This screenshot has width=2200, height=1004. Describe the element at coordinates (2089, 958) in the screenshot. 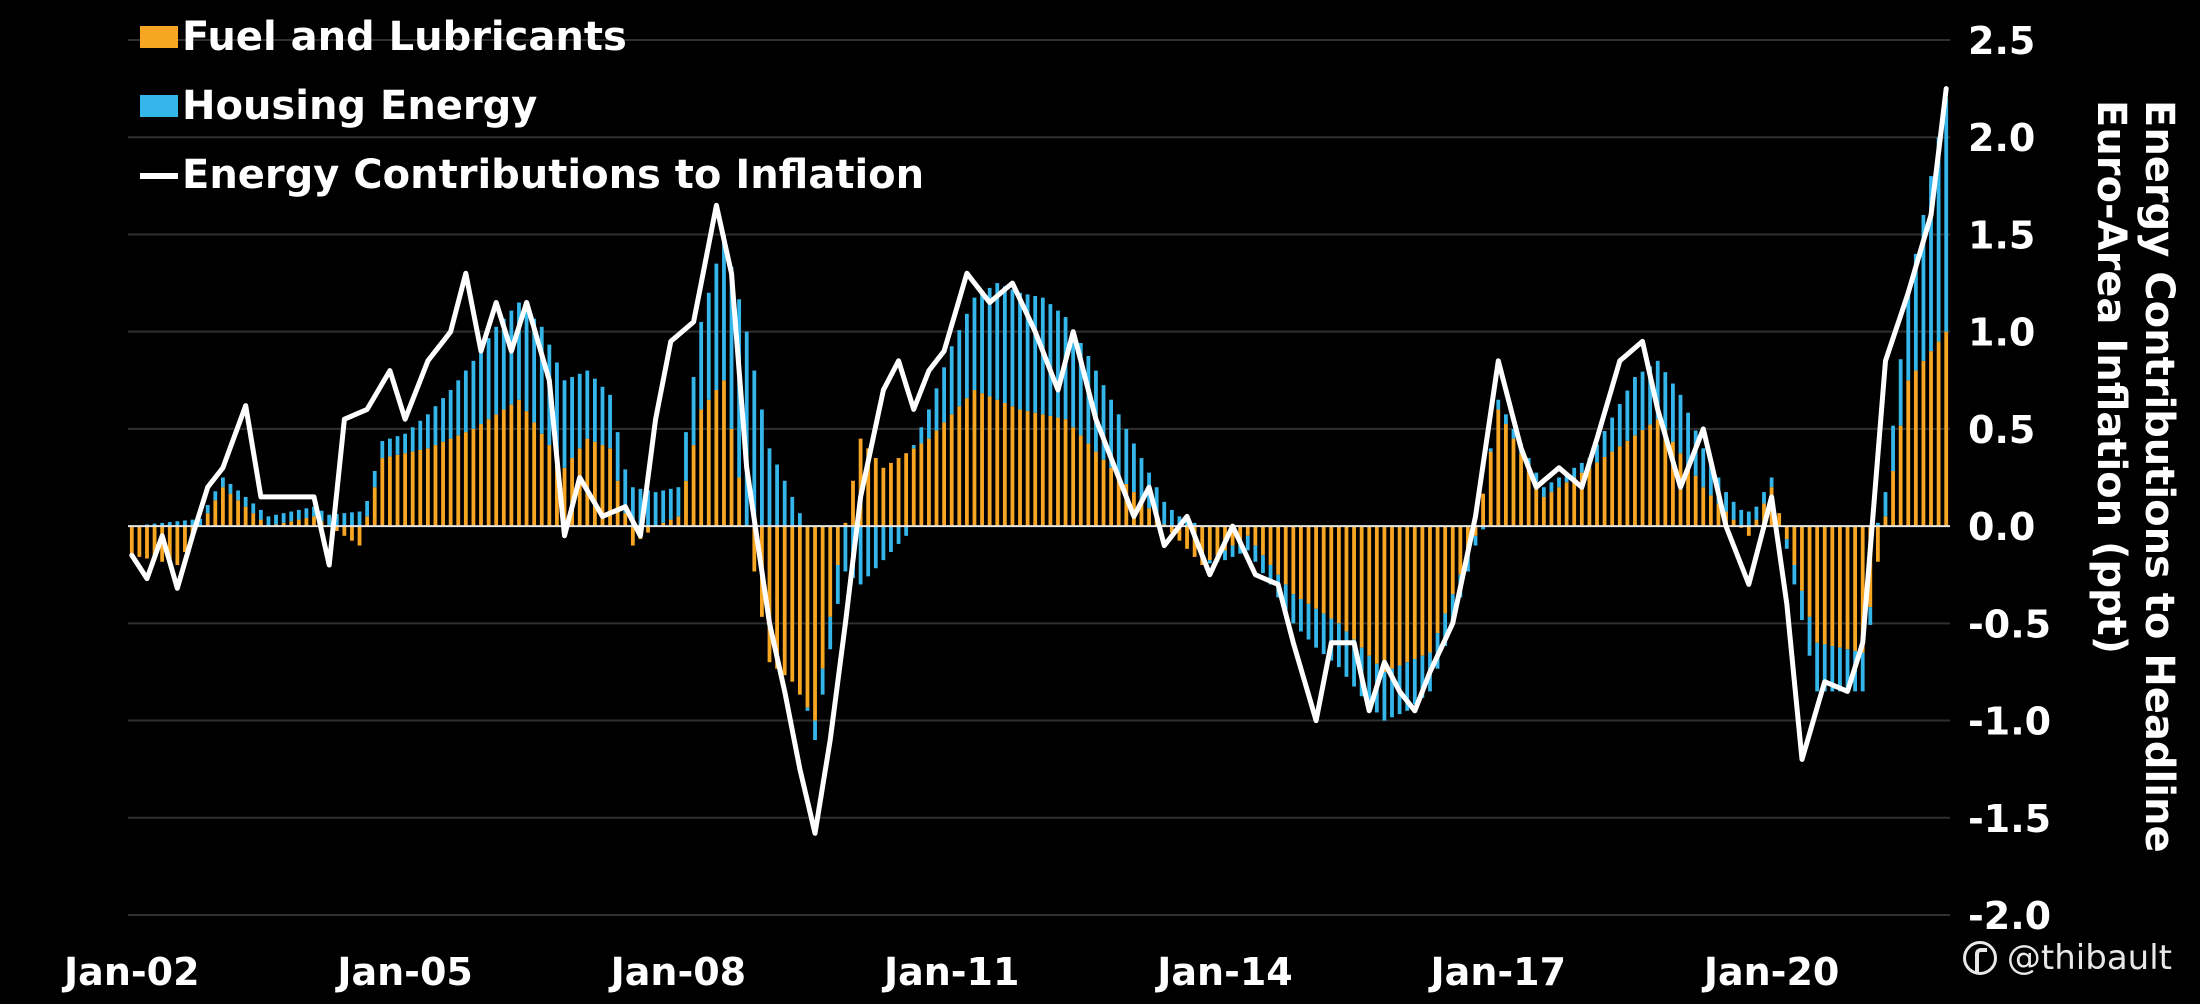

I see `watermark-text: @thibault` at that location.